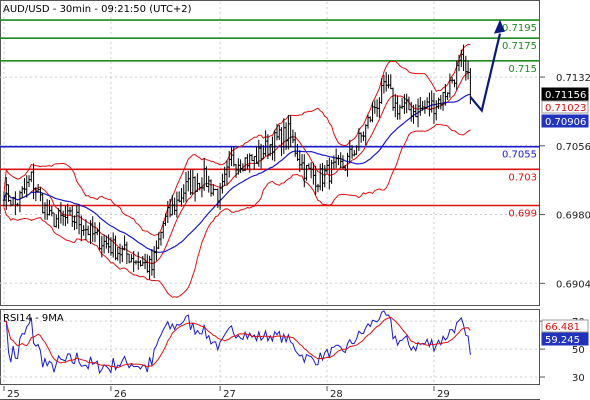 The width and height of the screenshot is (590, 400). Describe the element at coordinates (522, 214) in the screenshot. I see `level-label-5: 0.699` at that location.